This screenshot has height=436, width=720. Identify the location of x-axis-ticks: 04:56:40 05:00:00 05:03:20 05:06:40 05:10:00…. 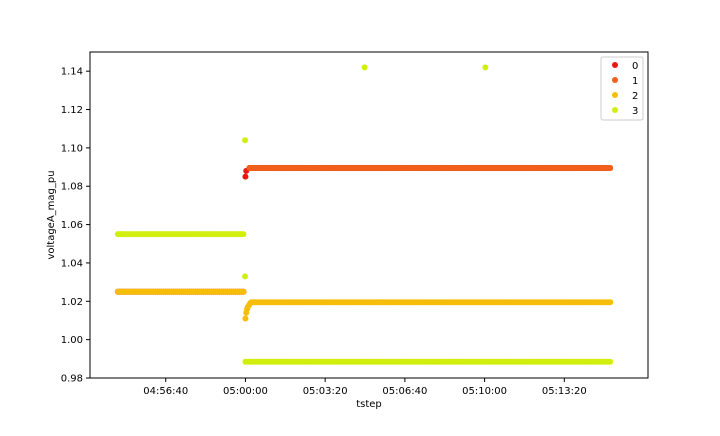
(365, 387).